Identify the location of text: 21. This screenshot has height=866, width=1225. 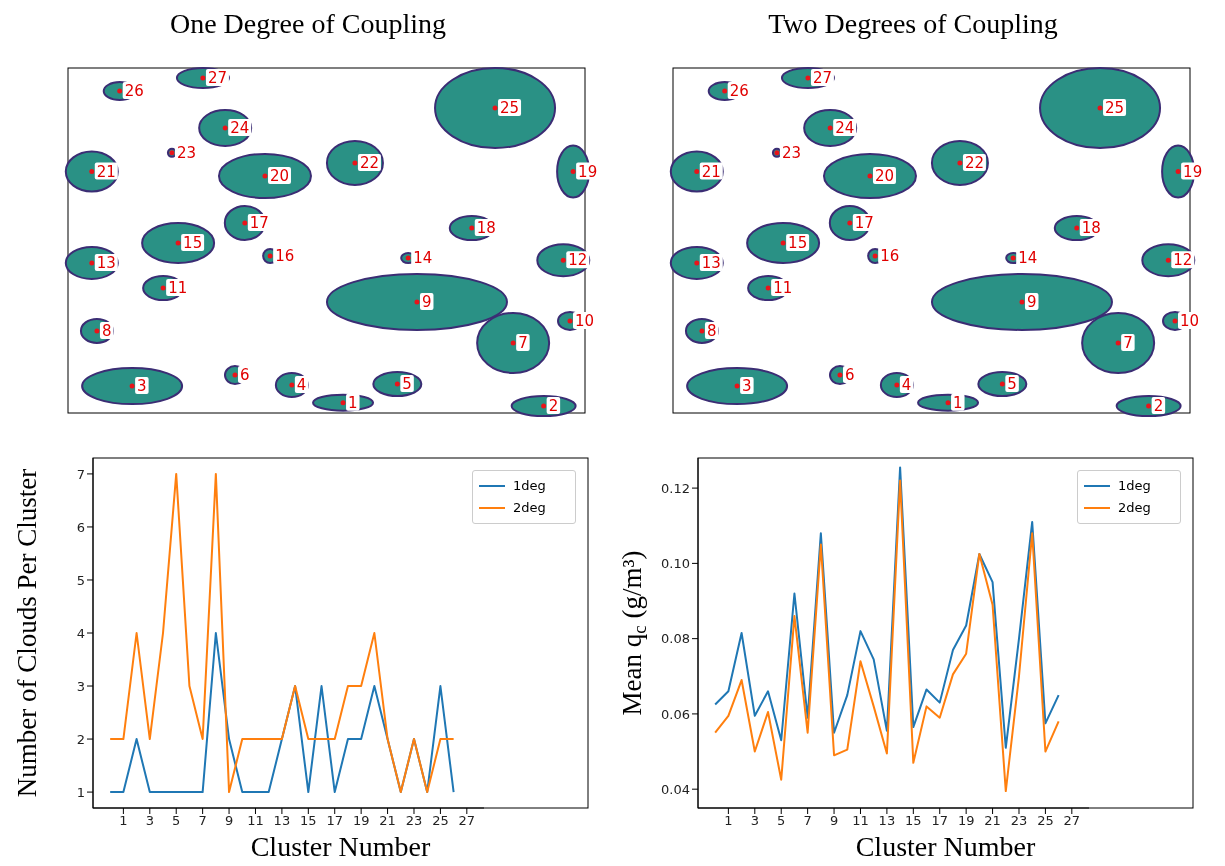
(106, 171).